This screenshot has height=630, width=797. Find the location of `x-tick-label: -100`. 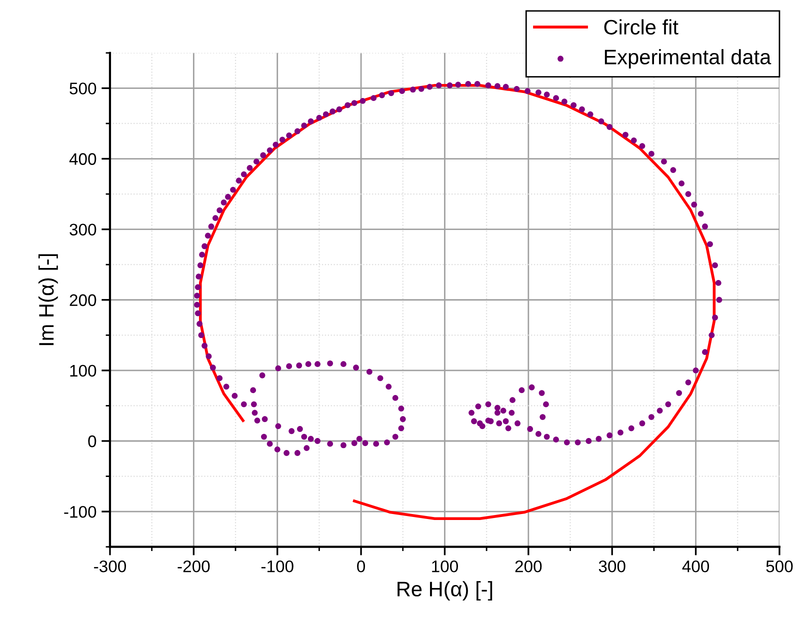

x-tick-label: -100 is located at coordinates (277, 566).